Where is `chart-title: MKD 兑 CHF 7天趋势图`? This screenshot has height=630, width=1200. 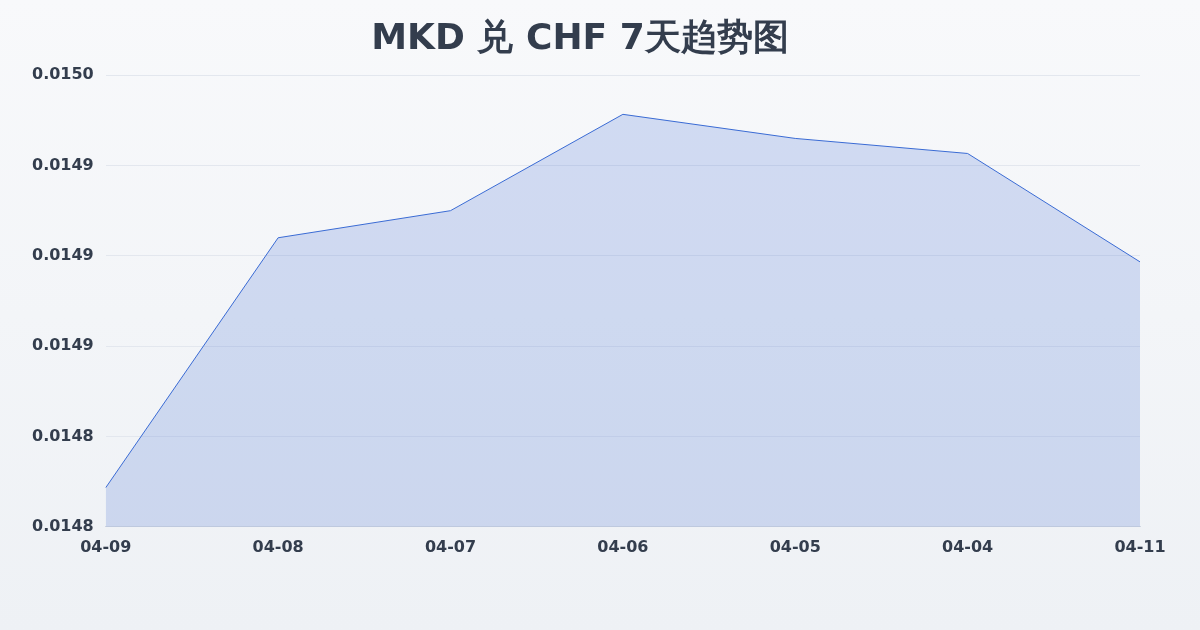
chart-title: MKD 兑 CHF 7天趋势图 is located at coordinates (580, 36).